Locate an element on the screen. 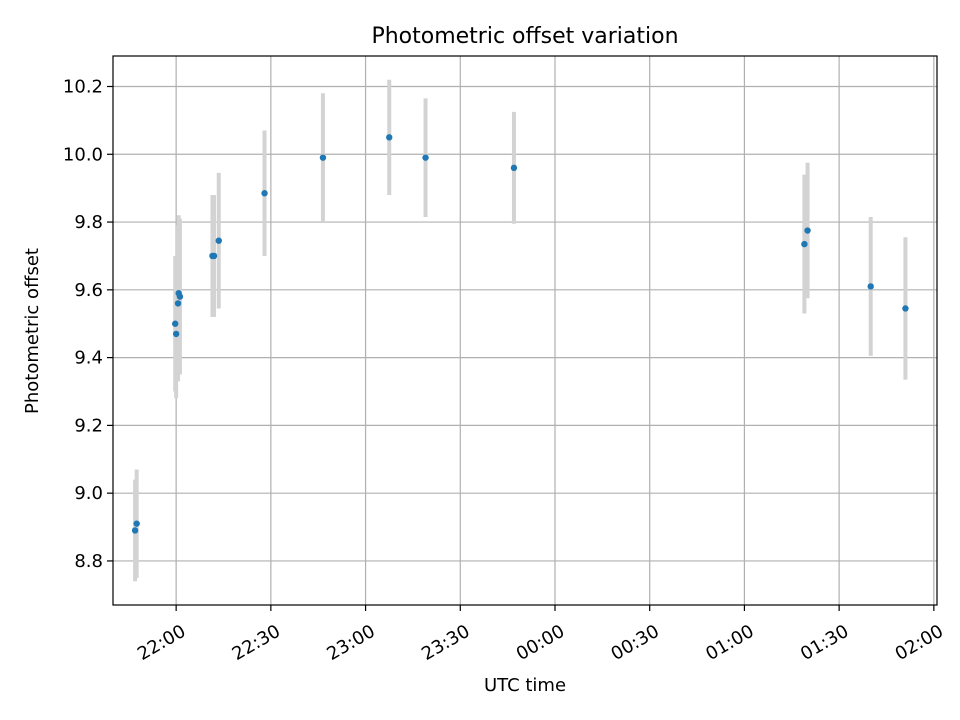  x-tick-label: 02:00 is located at coordinates (919, 643).